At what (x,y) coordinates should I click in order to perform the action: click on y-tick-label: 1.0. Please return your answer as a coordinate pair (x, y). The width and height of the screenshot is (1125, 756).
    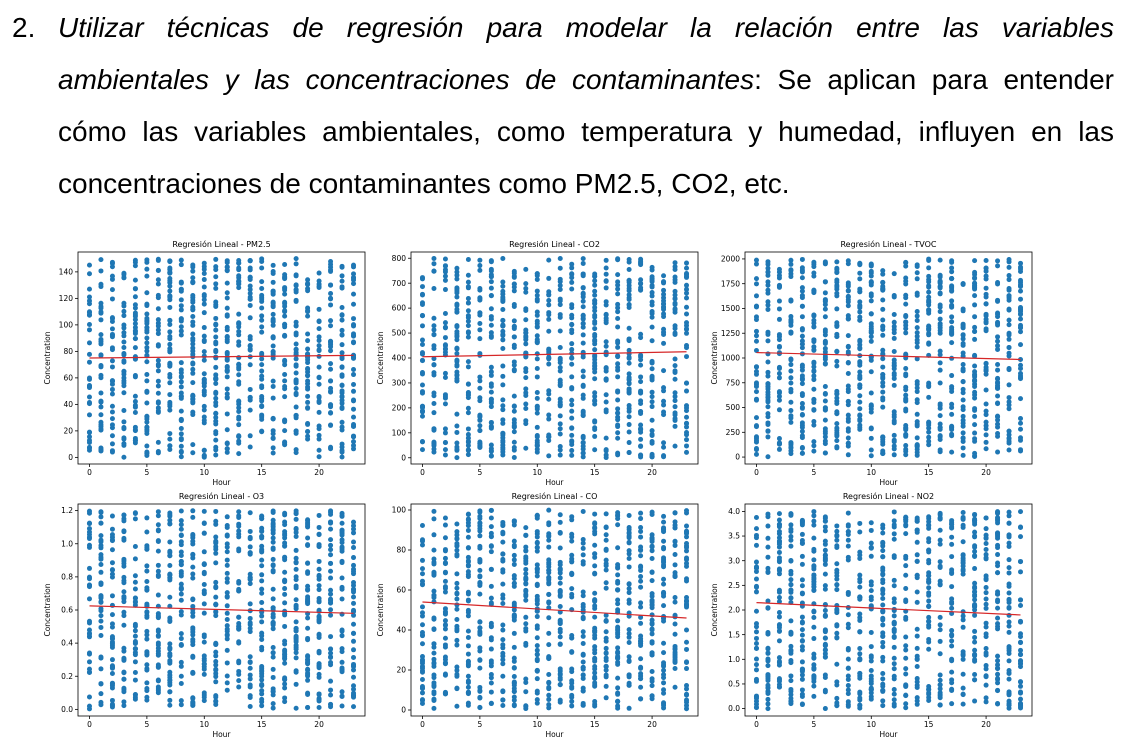
    Looking at the image, I should click on (67, 543).